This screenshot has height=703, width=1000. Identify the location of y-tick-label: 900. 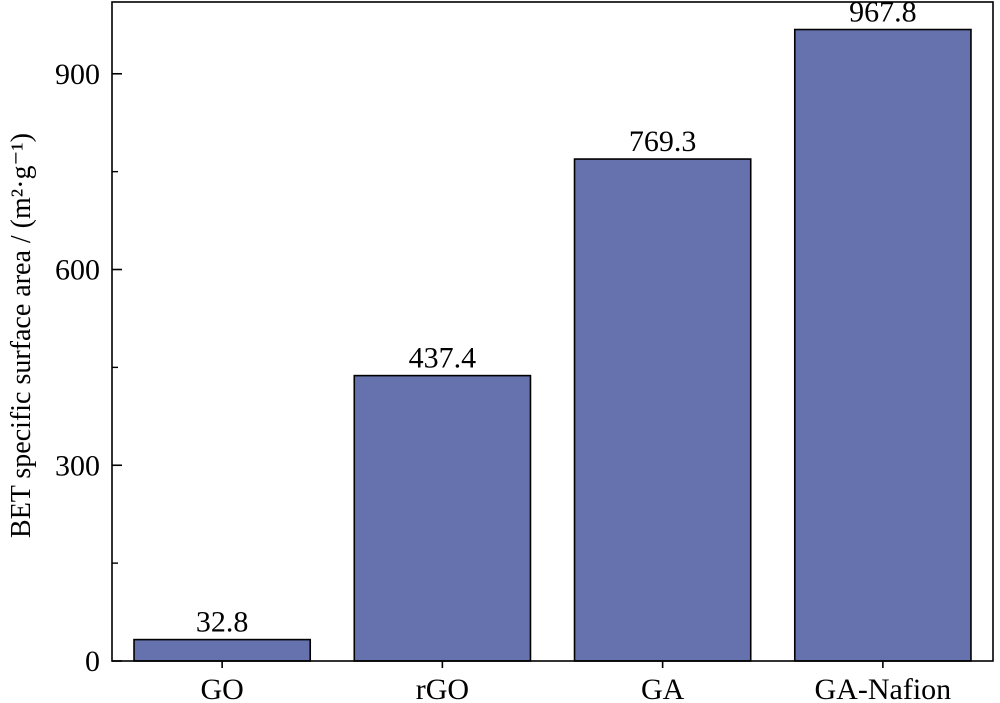
(77, 74).